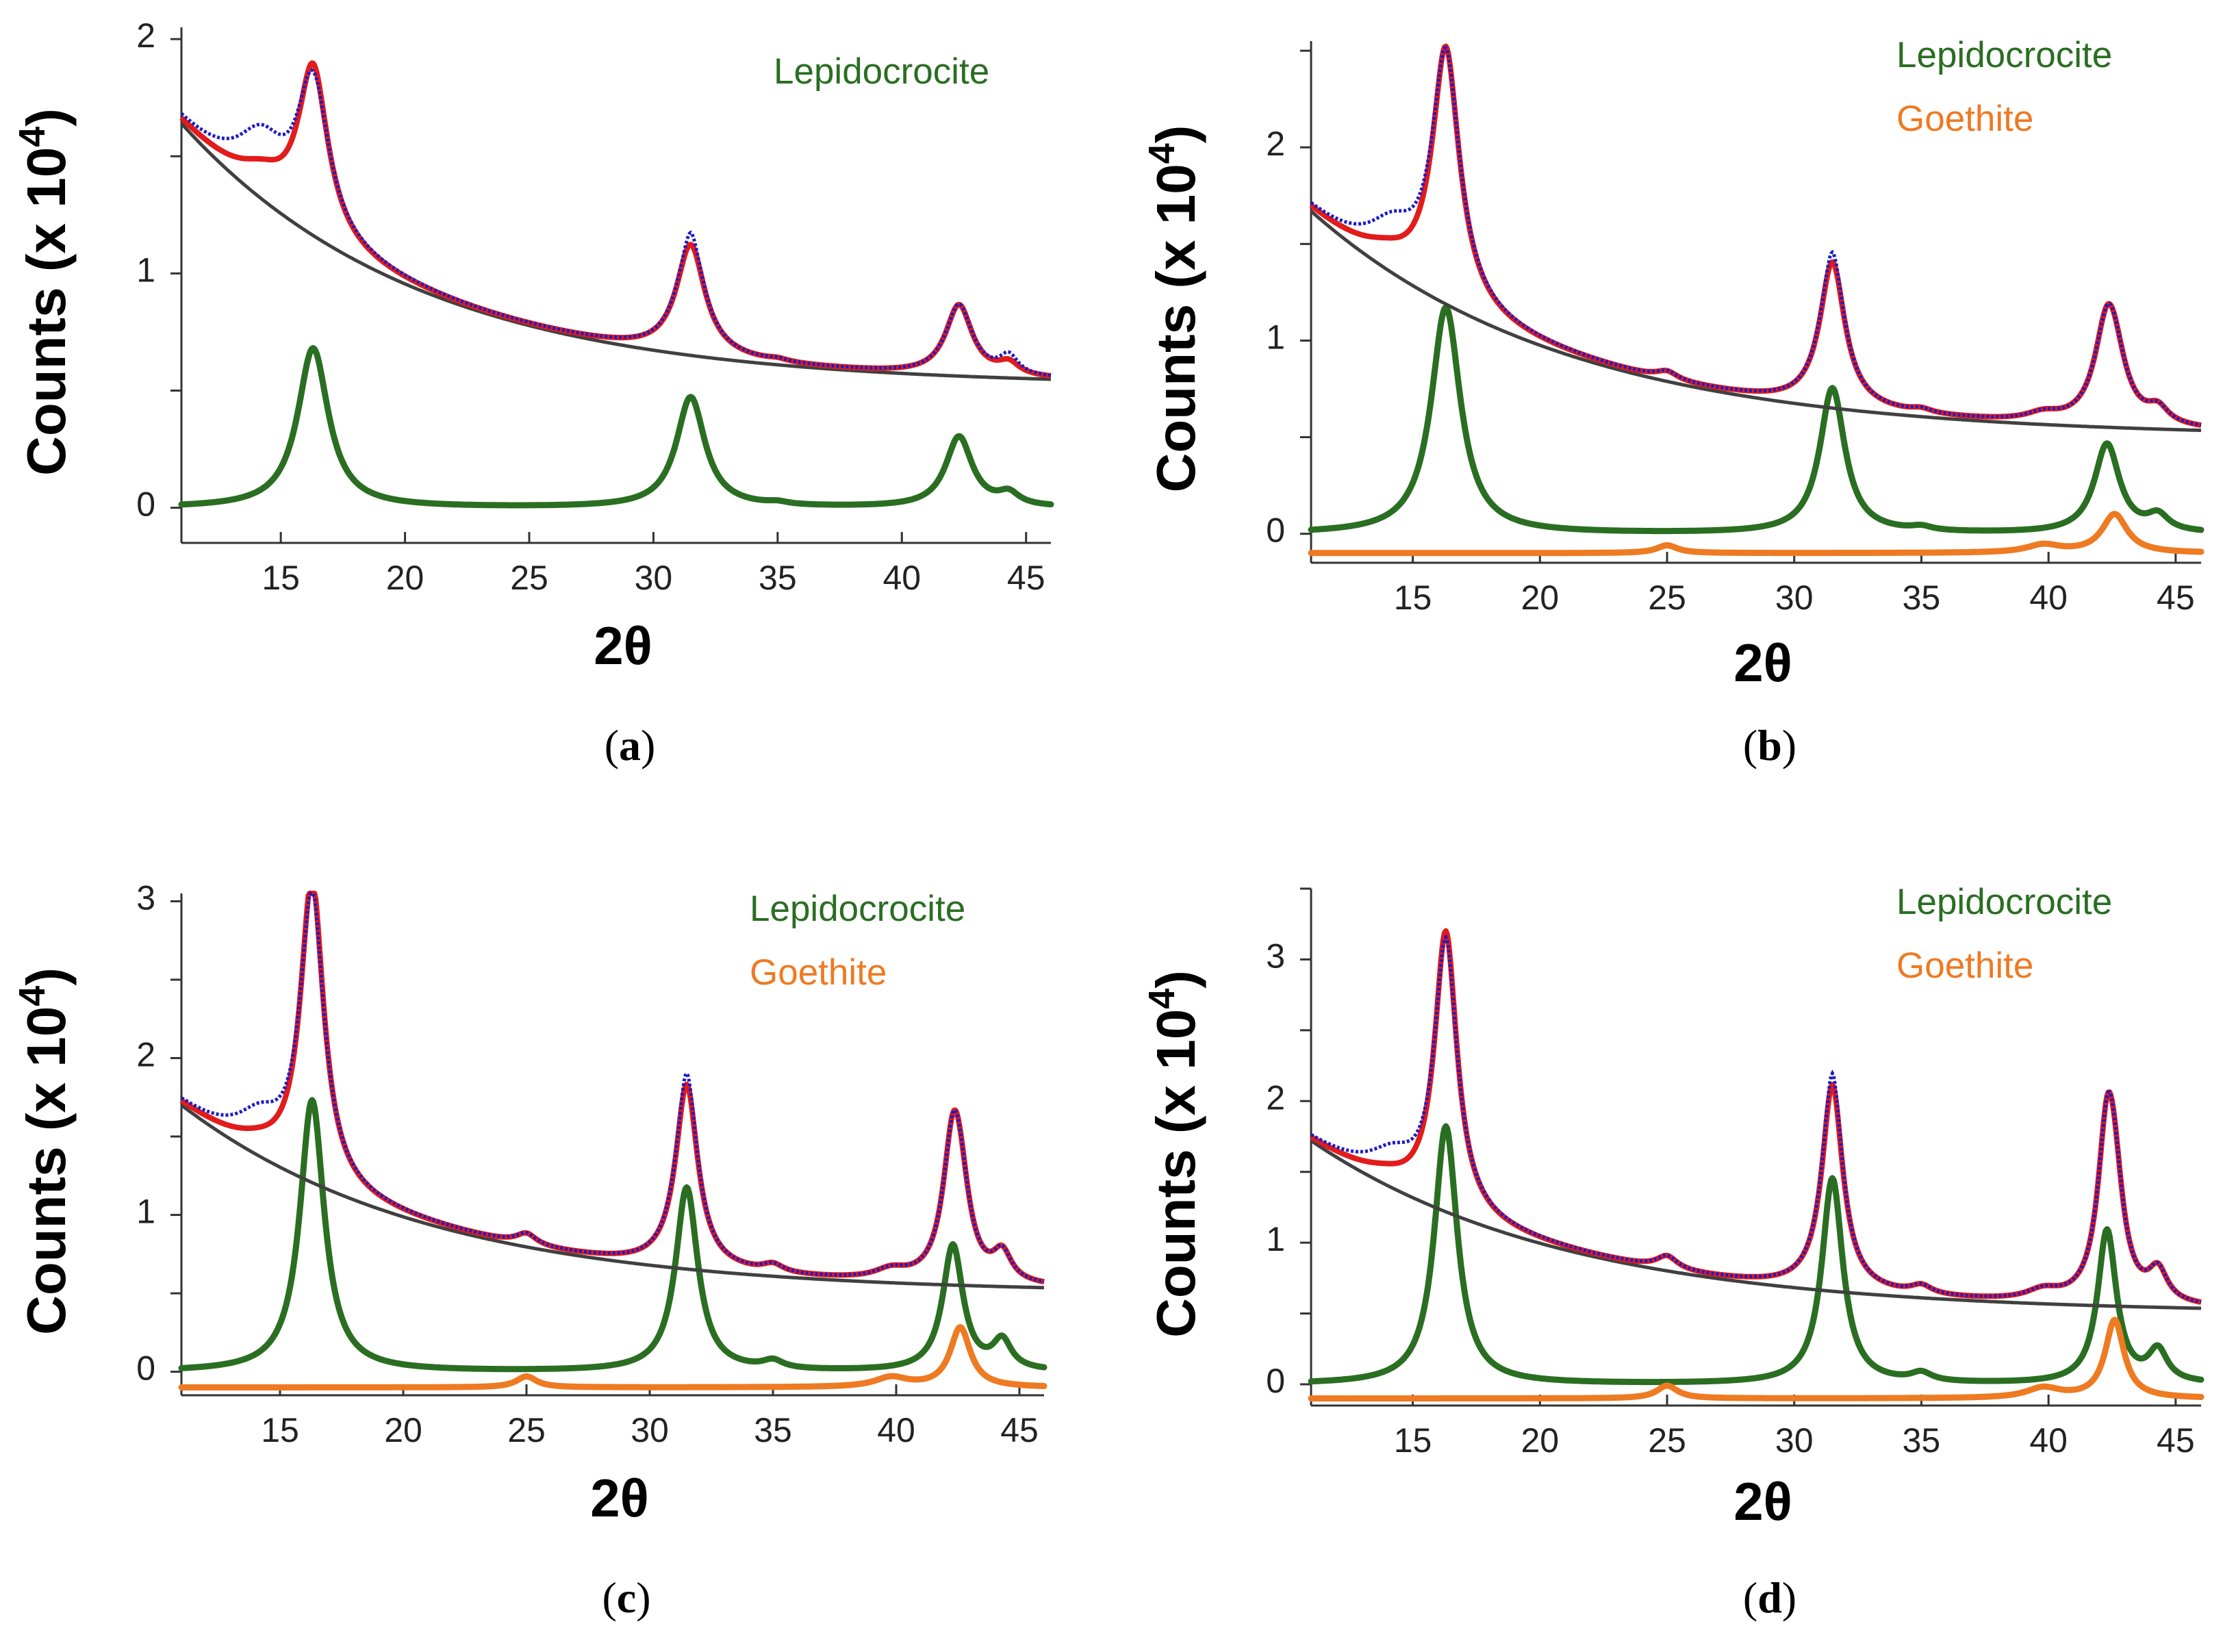 This screenshot has width=2223, height=1652. I want to click on panel-caption: (d), so click(1769, 1597).